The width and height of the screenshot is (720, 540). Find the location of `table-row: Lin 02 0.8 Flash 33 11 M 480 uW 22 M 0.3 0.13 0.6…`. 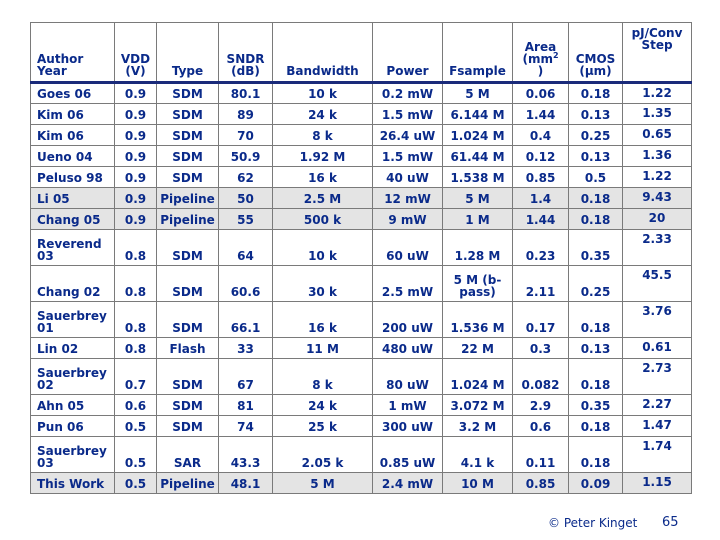

table-row: Lin 02 0.8 Flash 33 11 M 480 uW 22 M 0.3 0.13 0.6… is located at coordinates (361, 348).